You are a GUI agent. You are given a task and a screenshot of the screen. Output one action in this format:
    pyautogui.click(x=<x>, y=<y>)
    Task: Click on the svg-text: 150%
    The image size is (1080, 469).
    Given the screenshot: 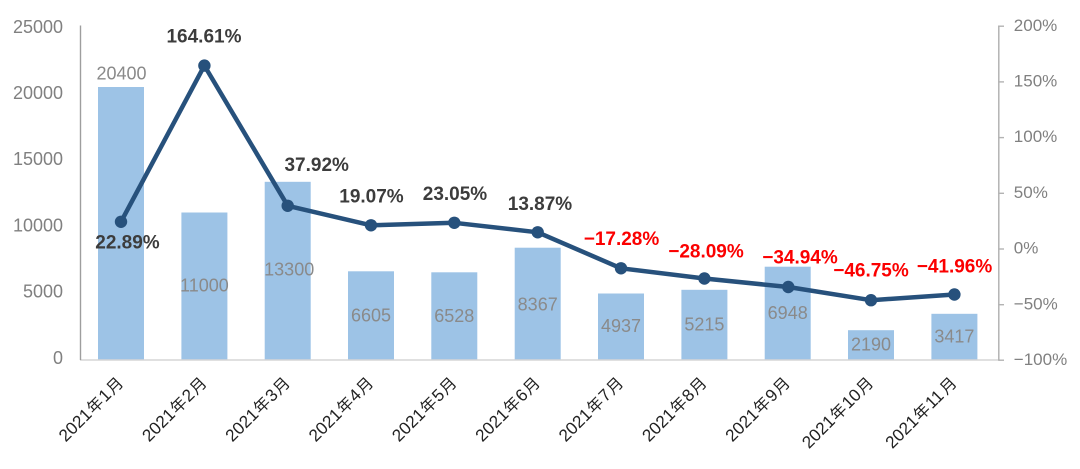 What is the action you would take?
    pyautogui.click(x=1035, y=81)
    